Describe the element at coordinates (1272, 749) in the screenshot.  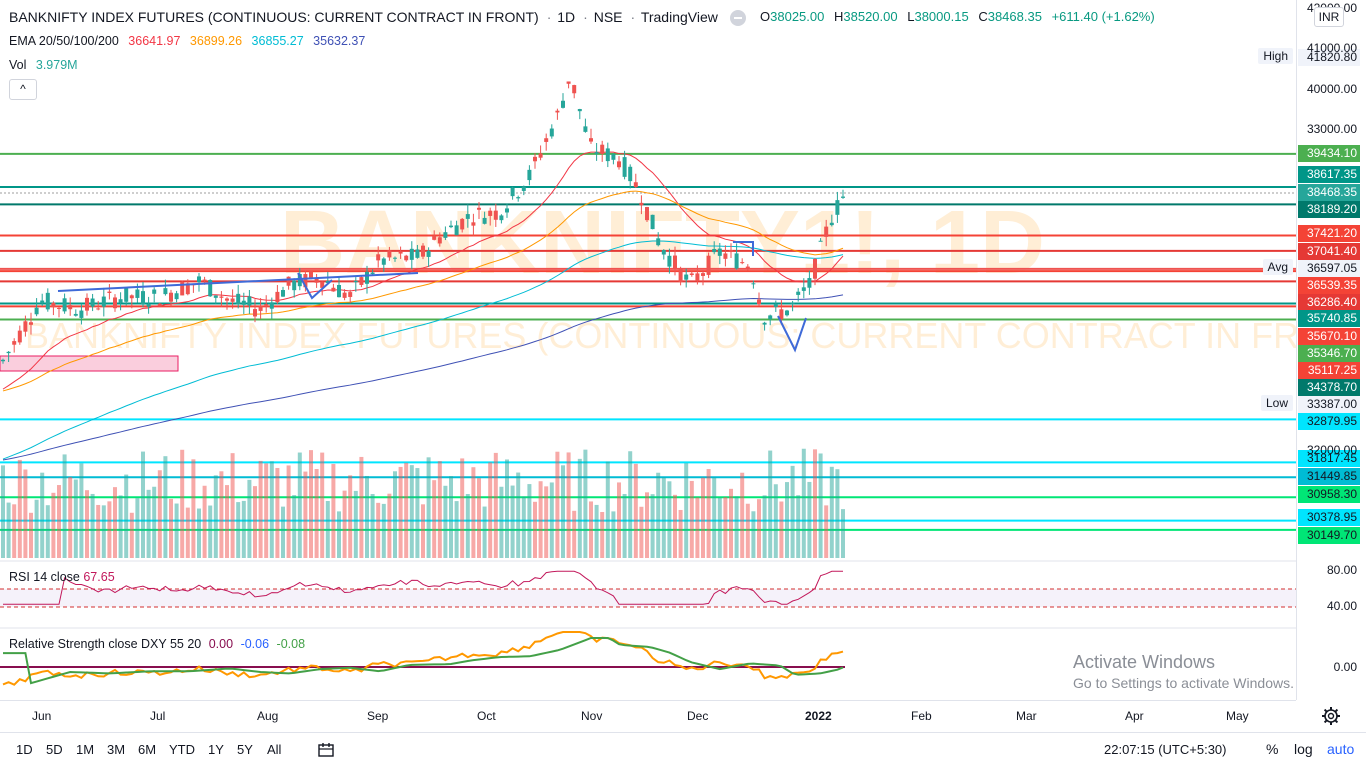
I see `percent-toggle: %` at that location.